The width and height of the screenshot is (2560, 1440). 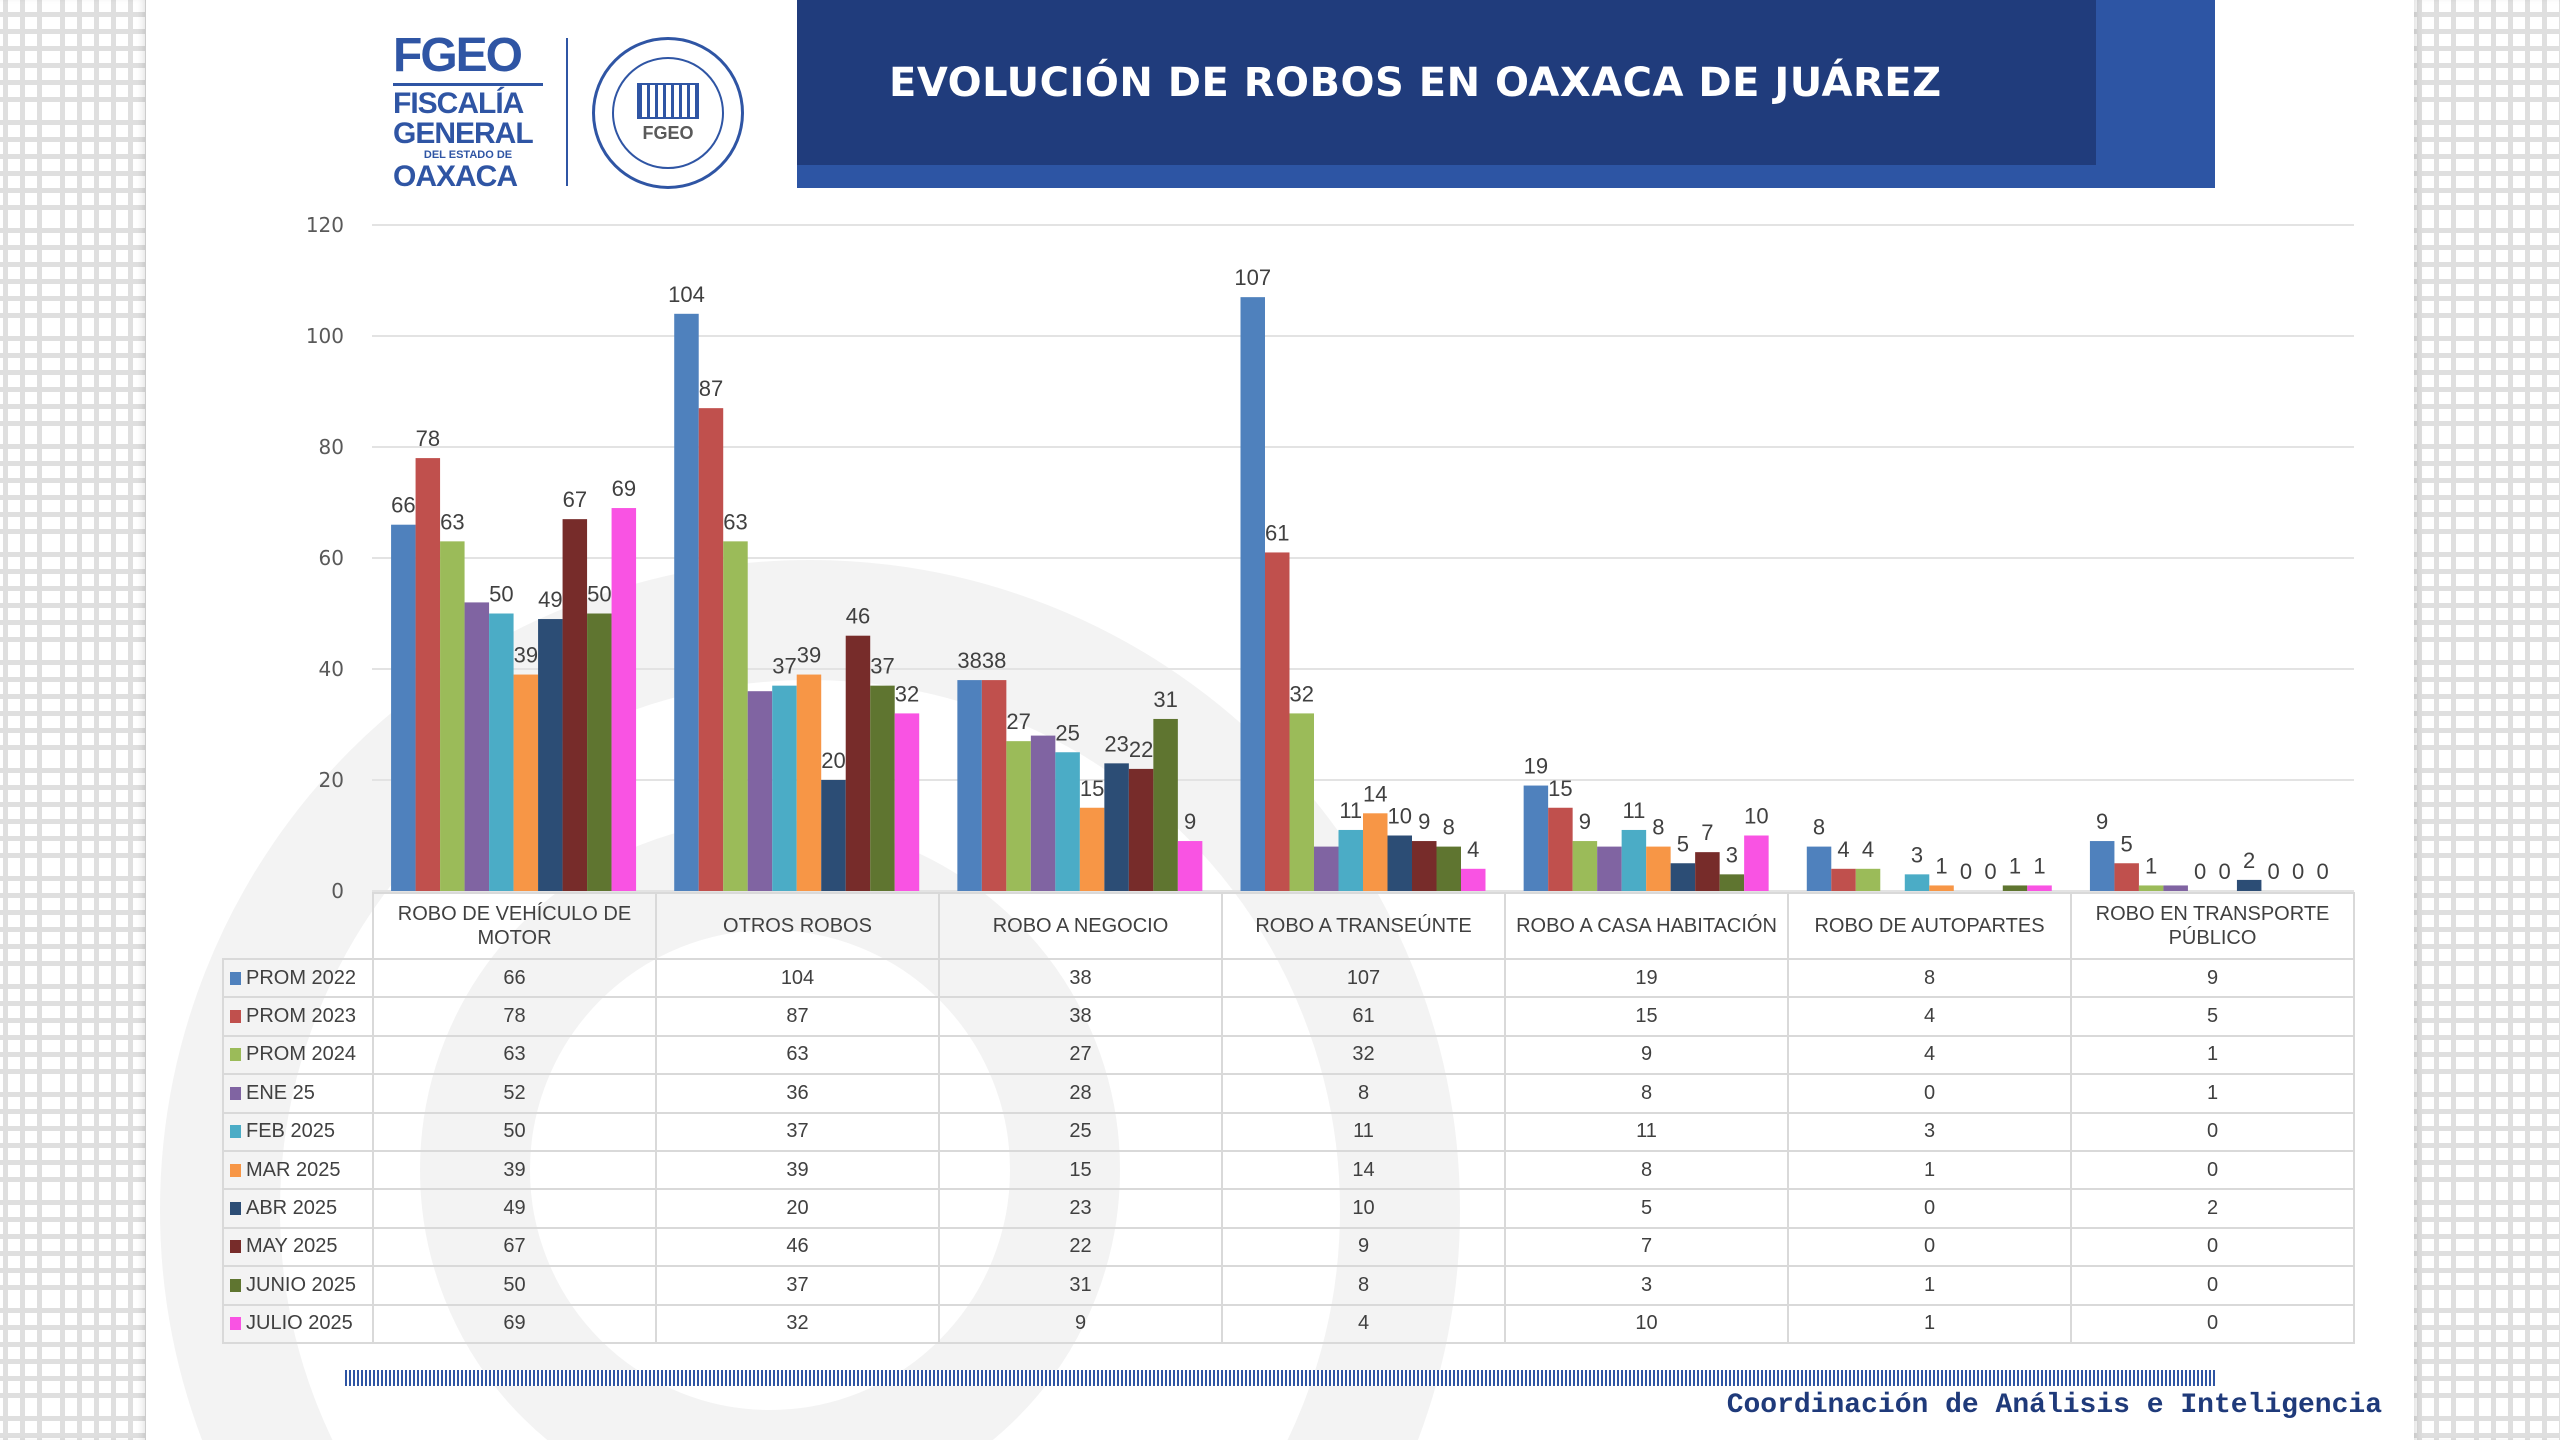 What do you see at coordinates (1080, 1131) in the screenshot?
I see `table-cell: 25` at bounding box center [1080, 1131].